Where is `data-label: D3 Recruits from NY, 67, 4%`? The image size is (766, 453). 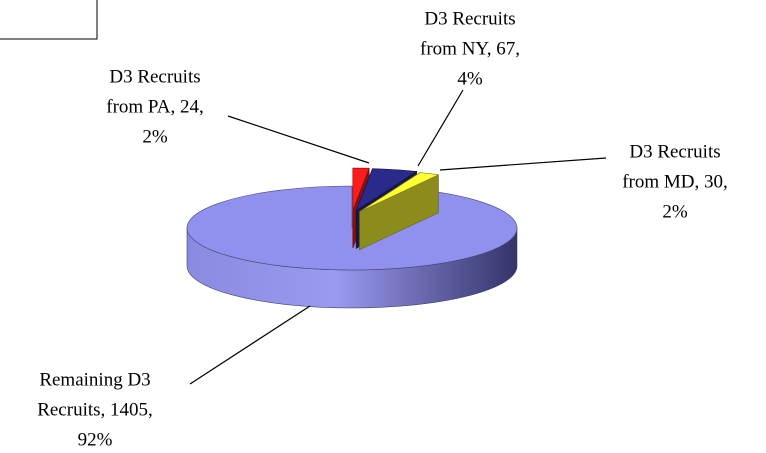 data-label: D3 Recruits from NY, 67, 4% is located at coordinates (470, 48).